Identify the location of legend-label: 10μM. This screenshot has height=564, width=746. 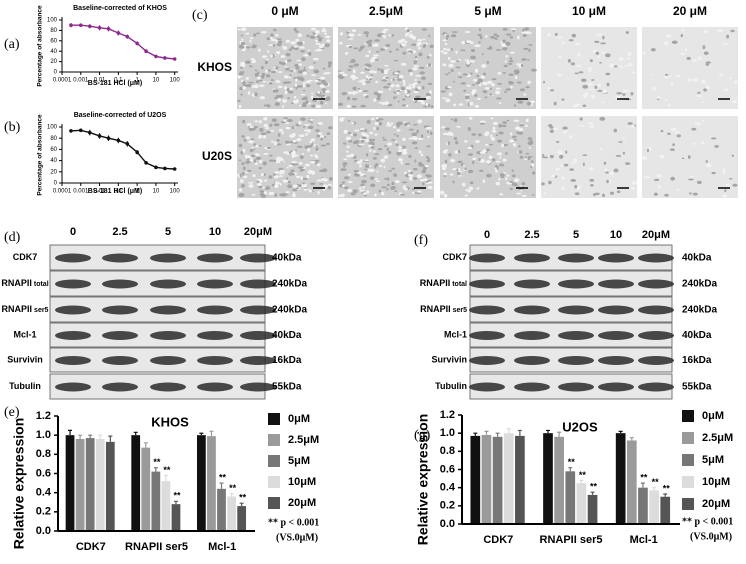
(716, 482).